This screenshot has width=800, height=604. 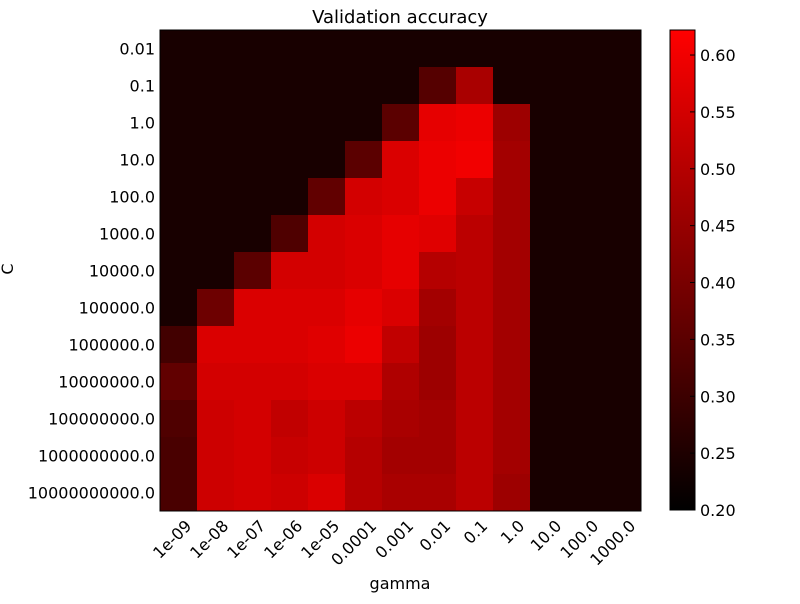 What do you see at coordinates (400, 583) in the screenshot?
I see `x-axis-label: gamma` at bounding box center [400, 583].